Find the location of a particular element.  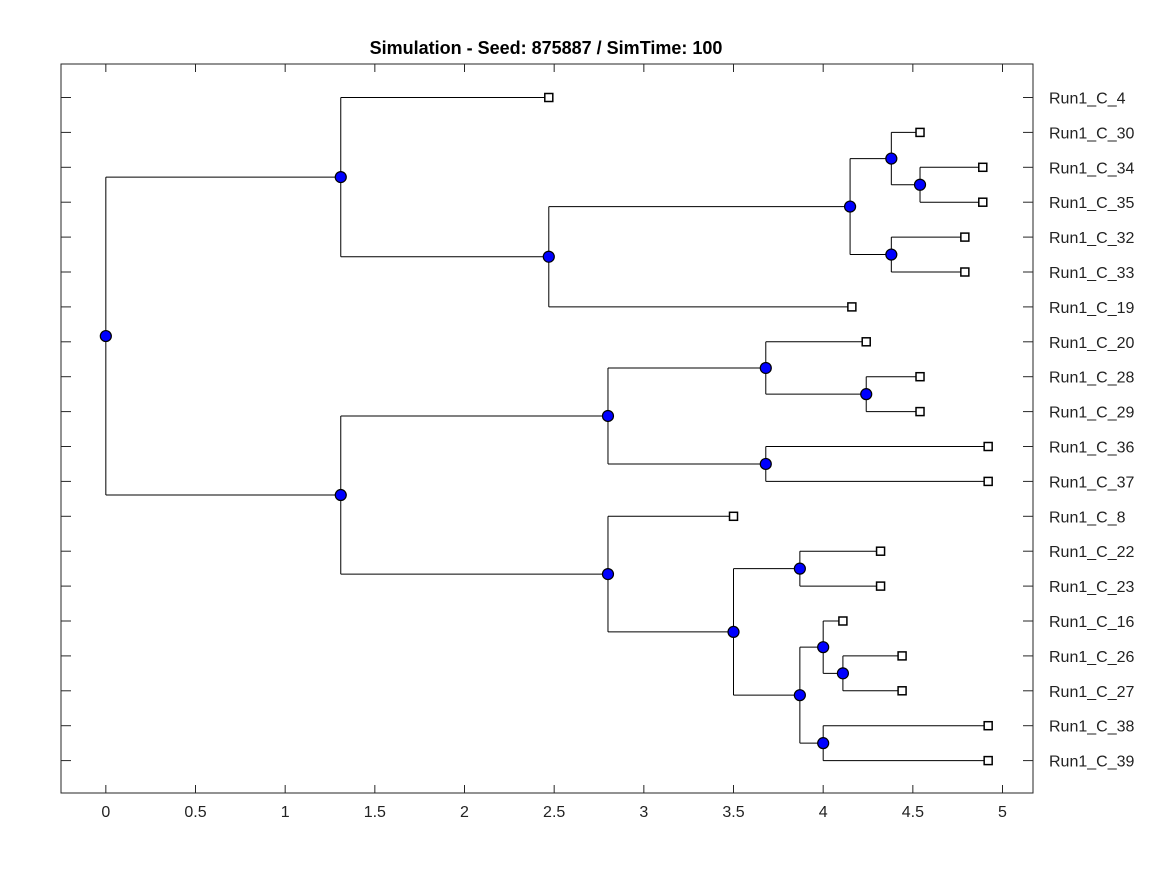

leaf-label: Run1_C_34 is located at coordinates (1092, 168).